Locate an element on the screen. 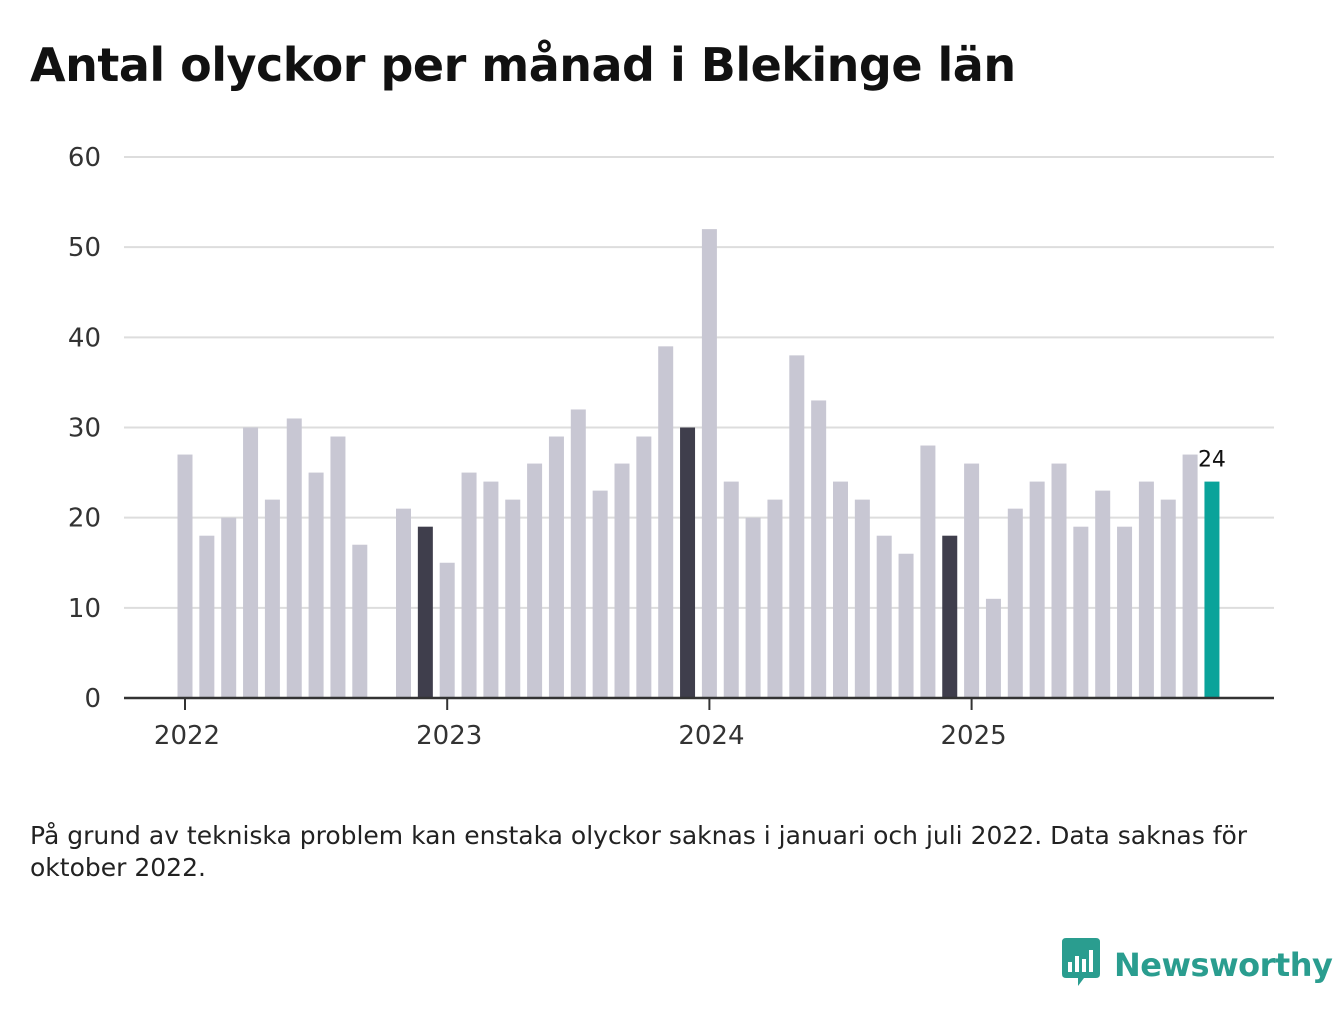  y-tick-label: 60 is located at coordinates (84, 158).